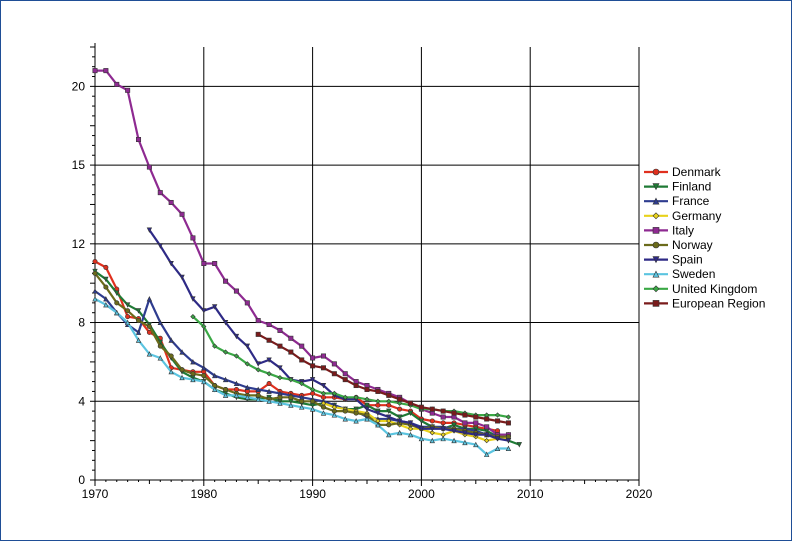 Image resolution: width=792 pixels, height=541 pixels. Describe the element at coordinates (683, 230) in the screenshot. I see `legend-label: Italy` at that location.